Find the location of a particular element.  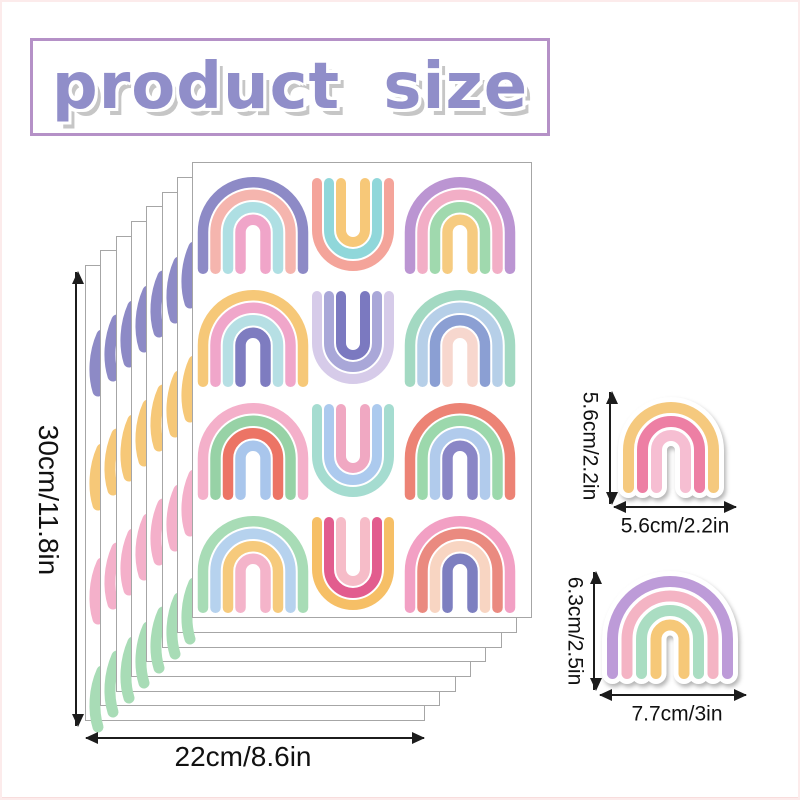

large-sticker-width-label: 7.7cm/3in is located at coordinates (677, 714).